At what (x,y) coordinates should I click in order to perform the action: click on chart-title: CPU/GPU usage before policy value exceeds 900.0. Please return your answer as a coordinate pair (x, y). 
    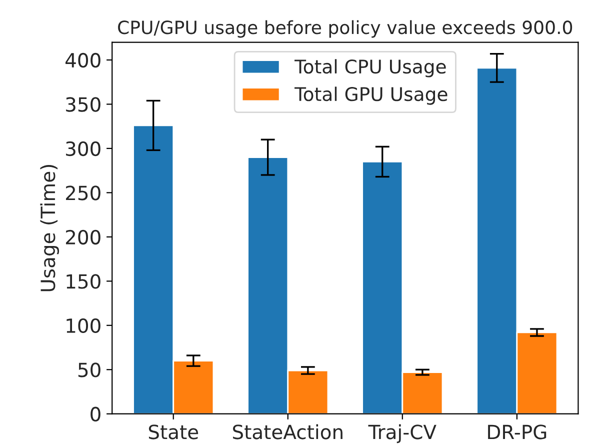
    Looking at the image, I should click on (345, 29).